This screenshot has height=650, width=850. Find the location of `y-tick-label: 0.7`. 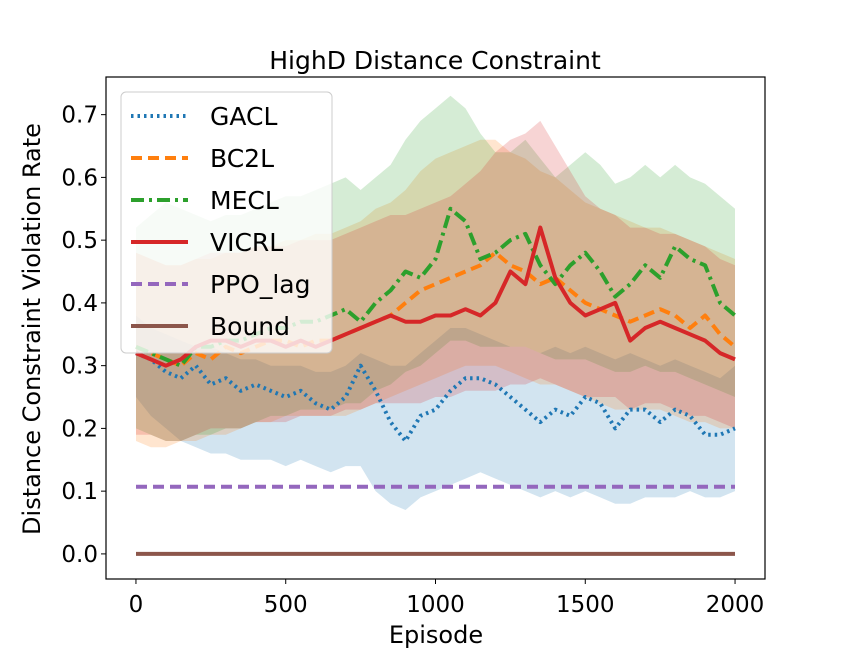

y-tick-label: 0.7 is located at coordinates (79, 116).